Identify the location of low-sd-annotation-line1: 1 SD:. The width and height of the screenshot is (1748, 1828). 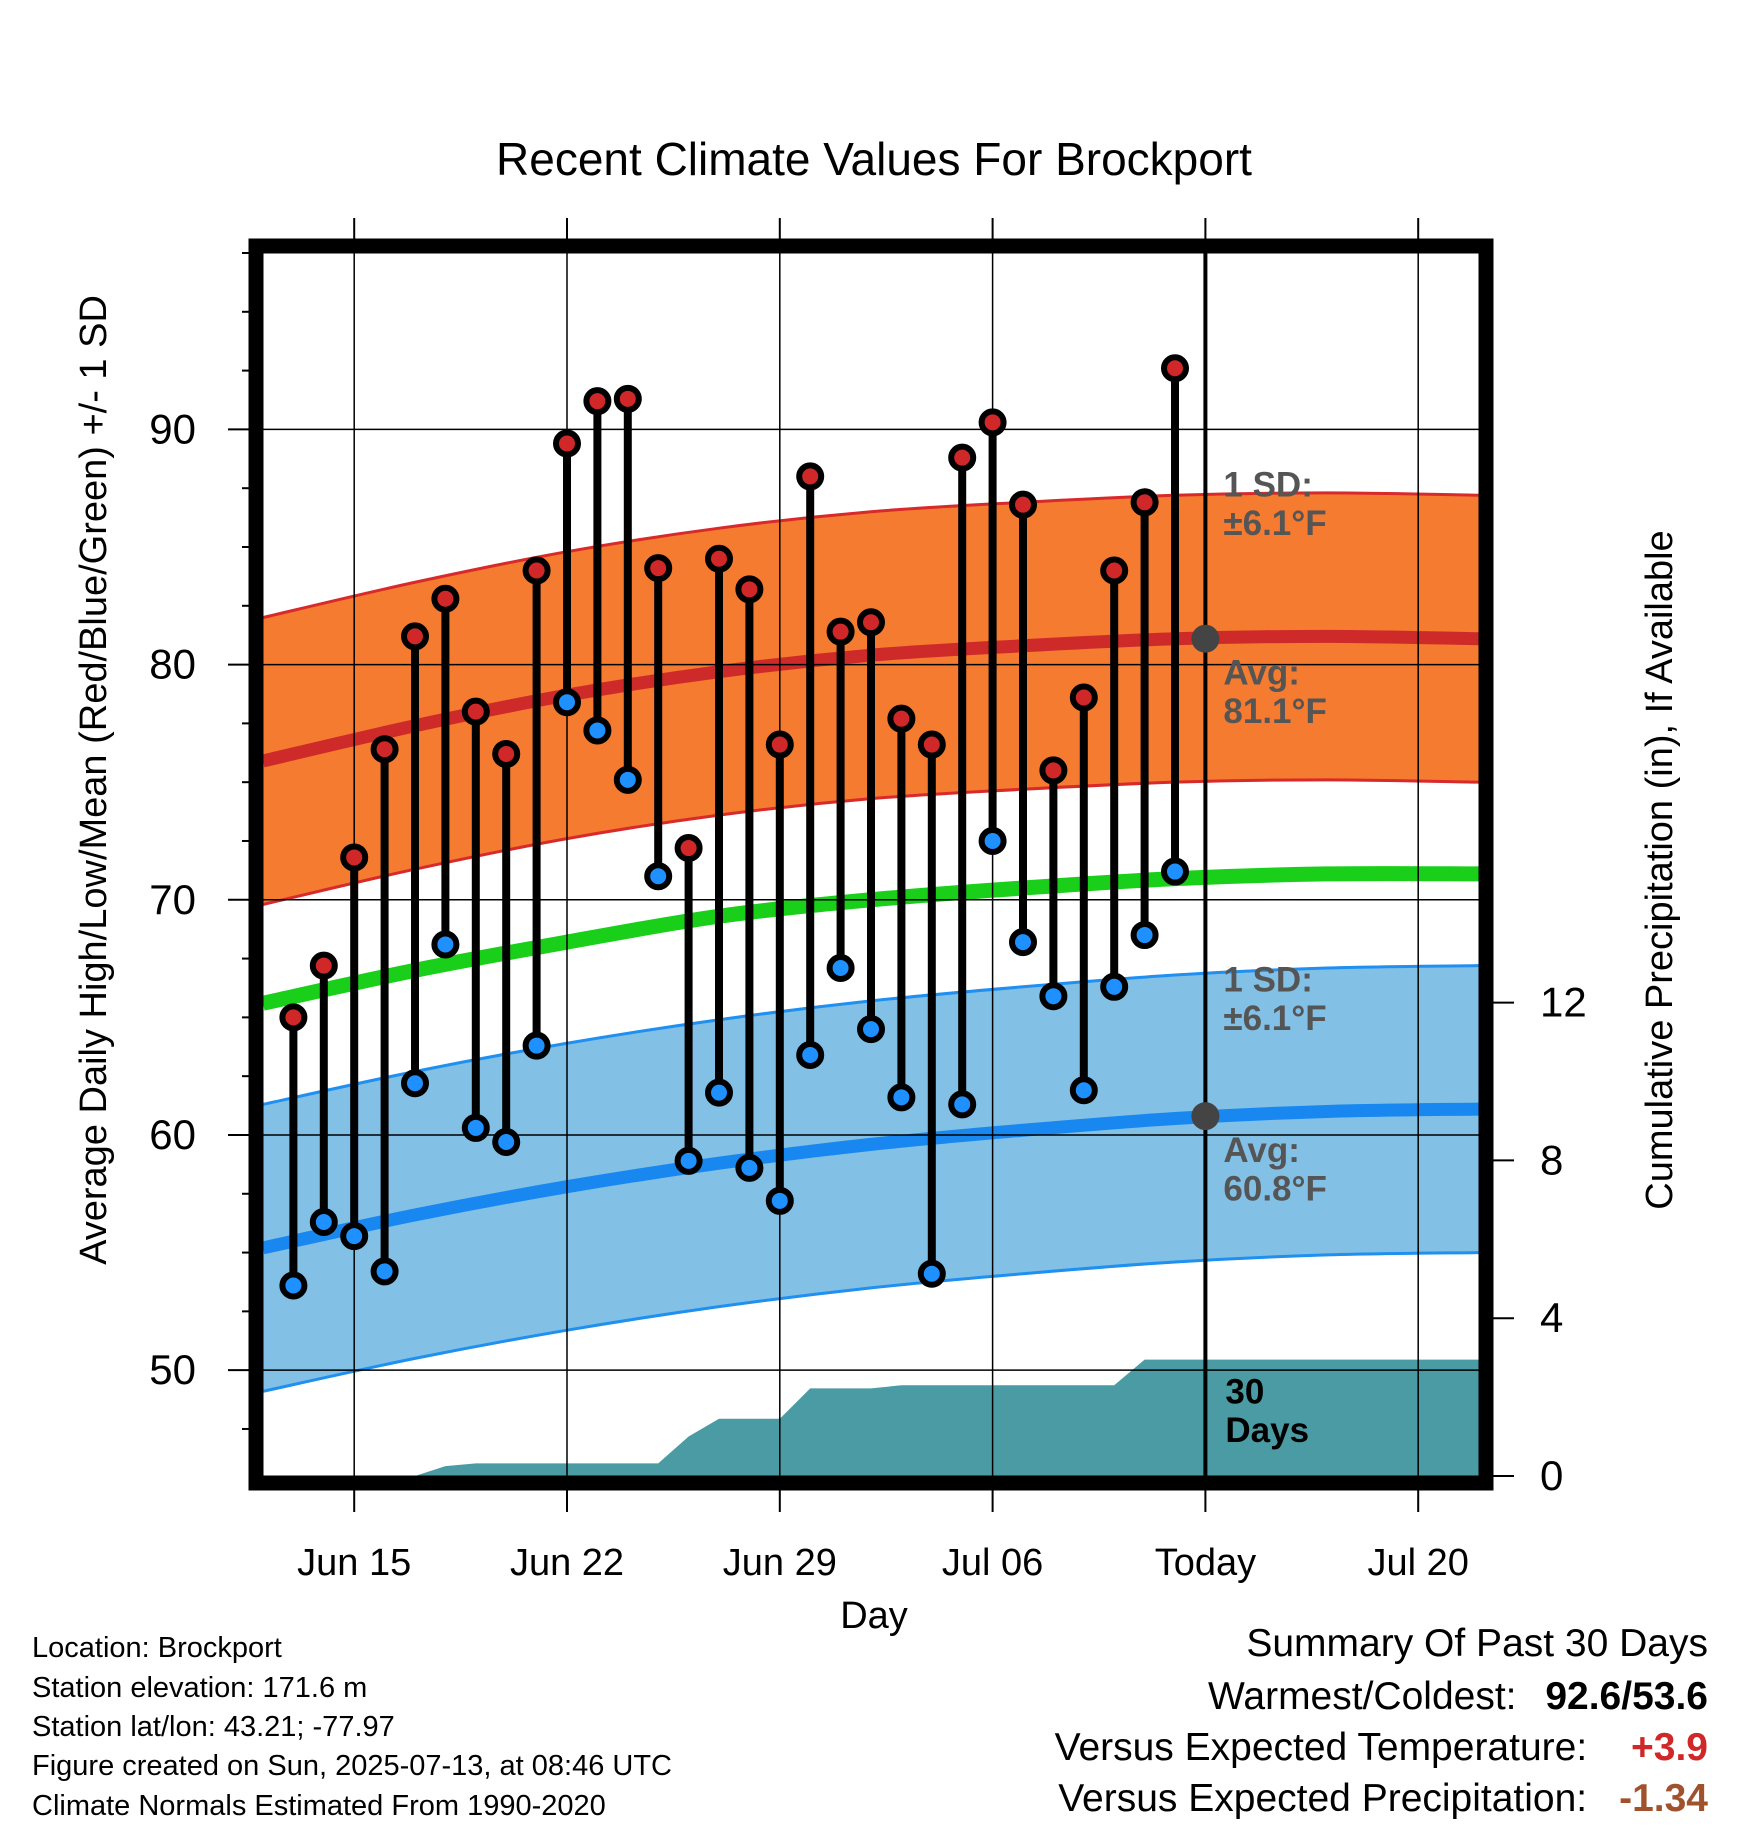
(1267, 980).